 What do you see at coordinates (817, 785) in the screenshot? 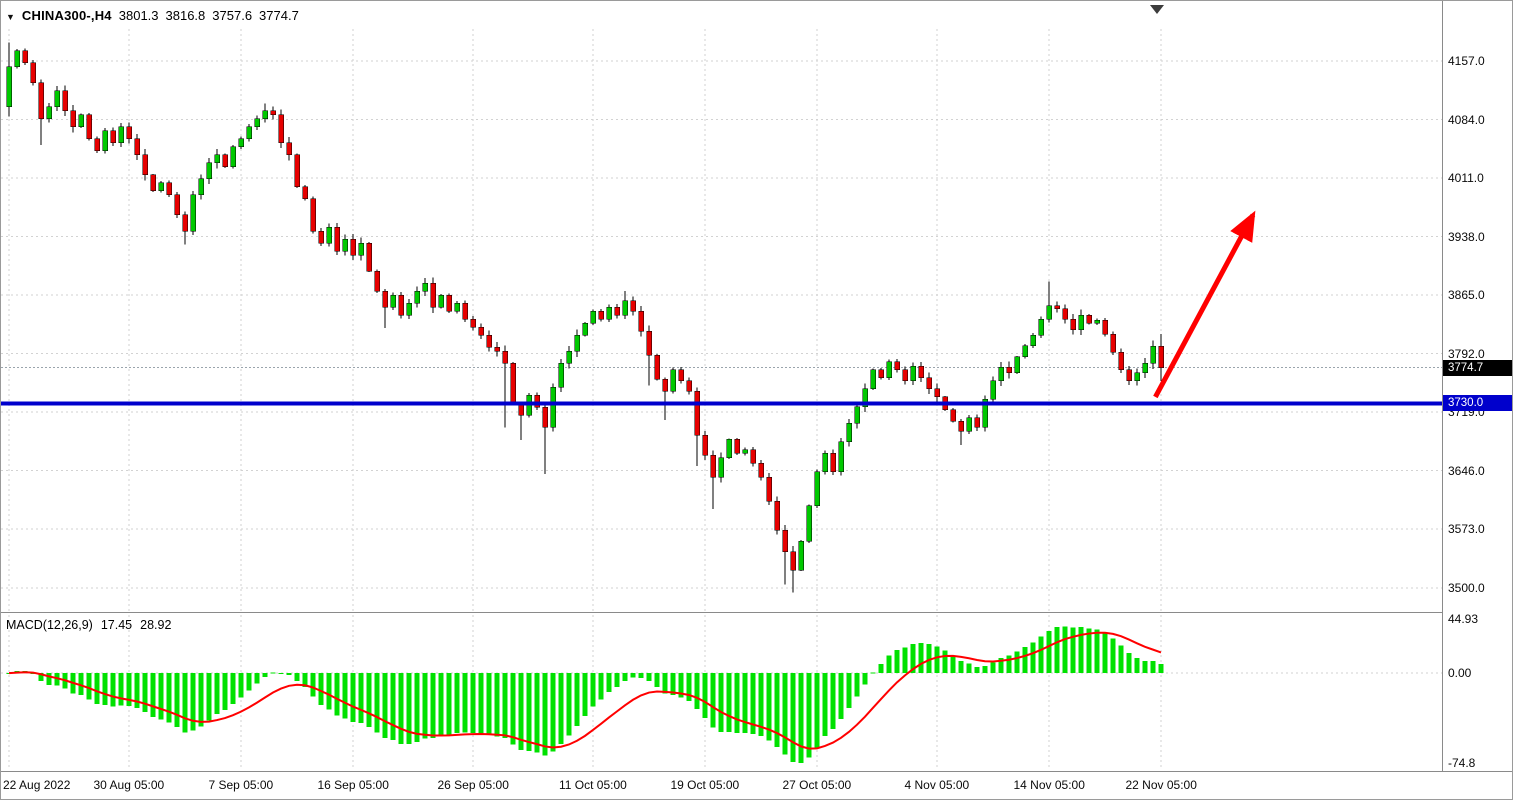
I see `time-axis-label: 27 Oct 05:00` at bounding box center [817, 785].